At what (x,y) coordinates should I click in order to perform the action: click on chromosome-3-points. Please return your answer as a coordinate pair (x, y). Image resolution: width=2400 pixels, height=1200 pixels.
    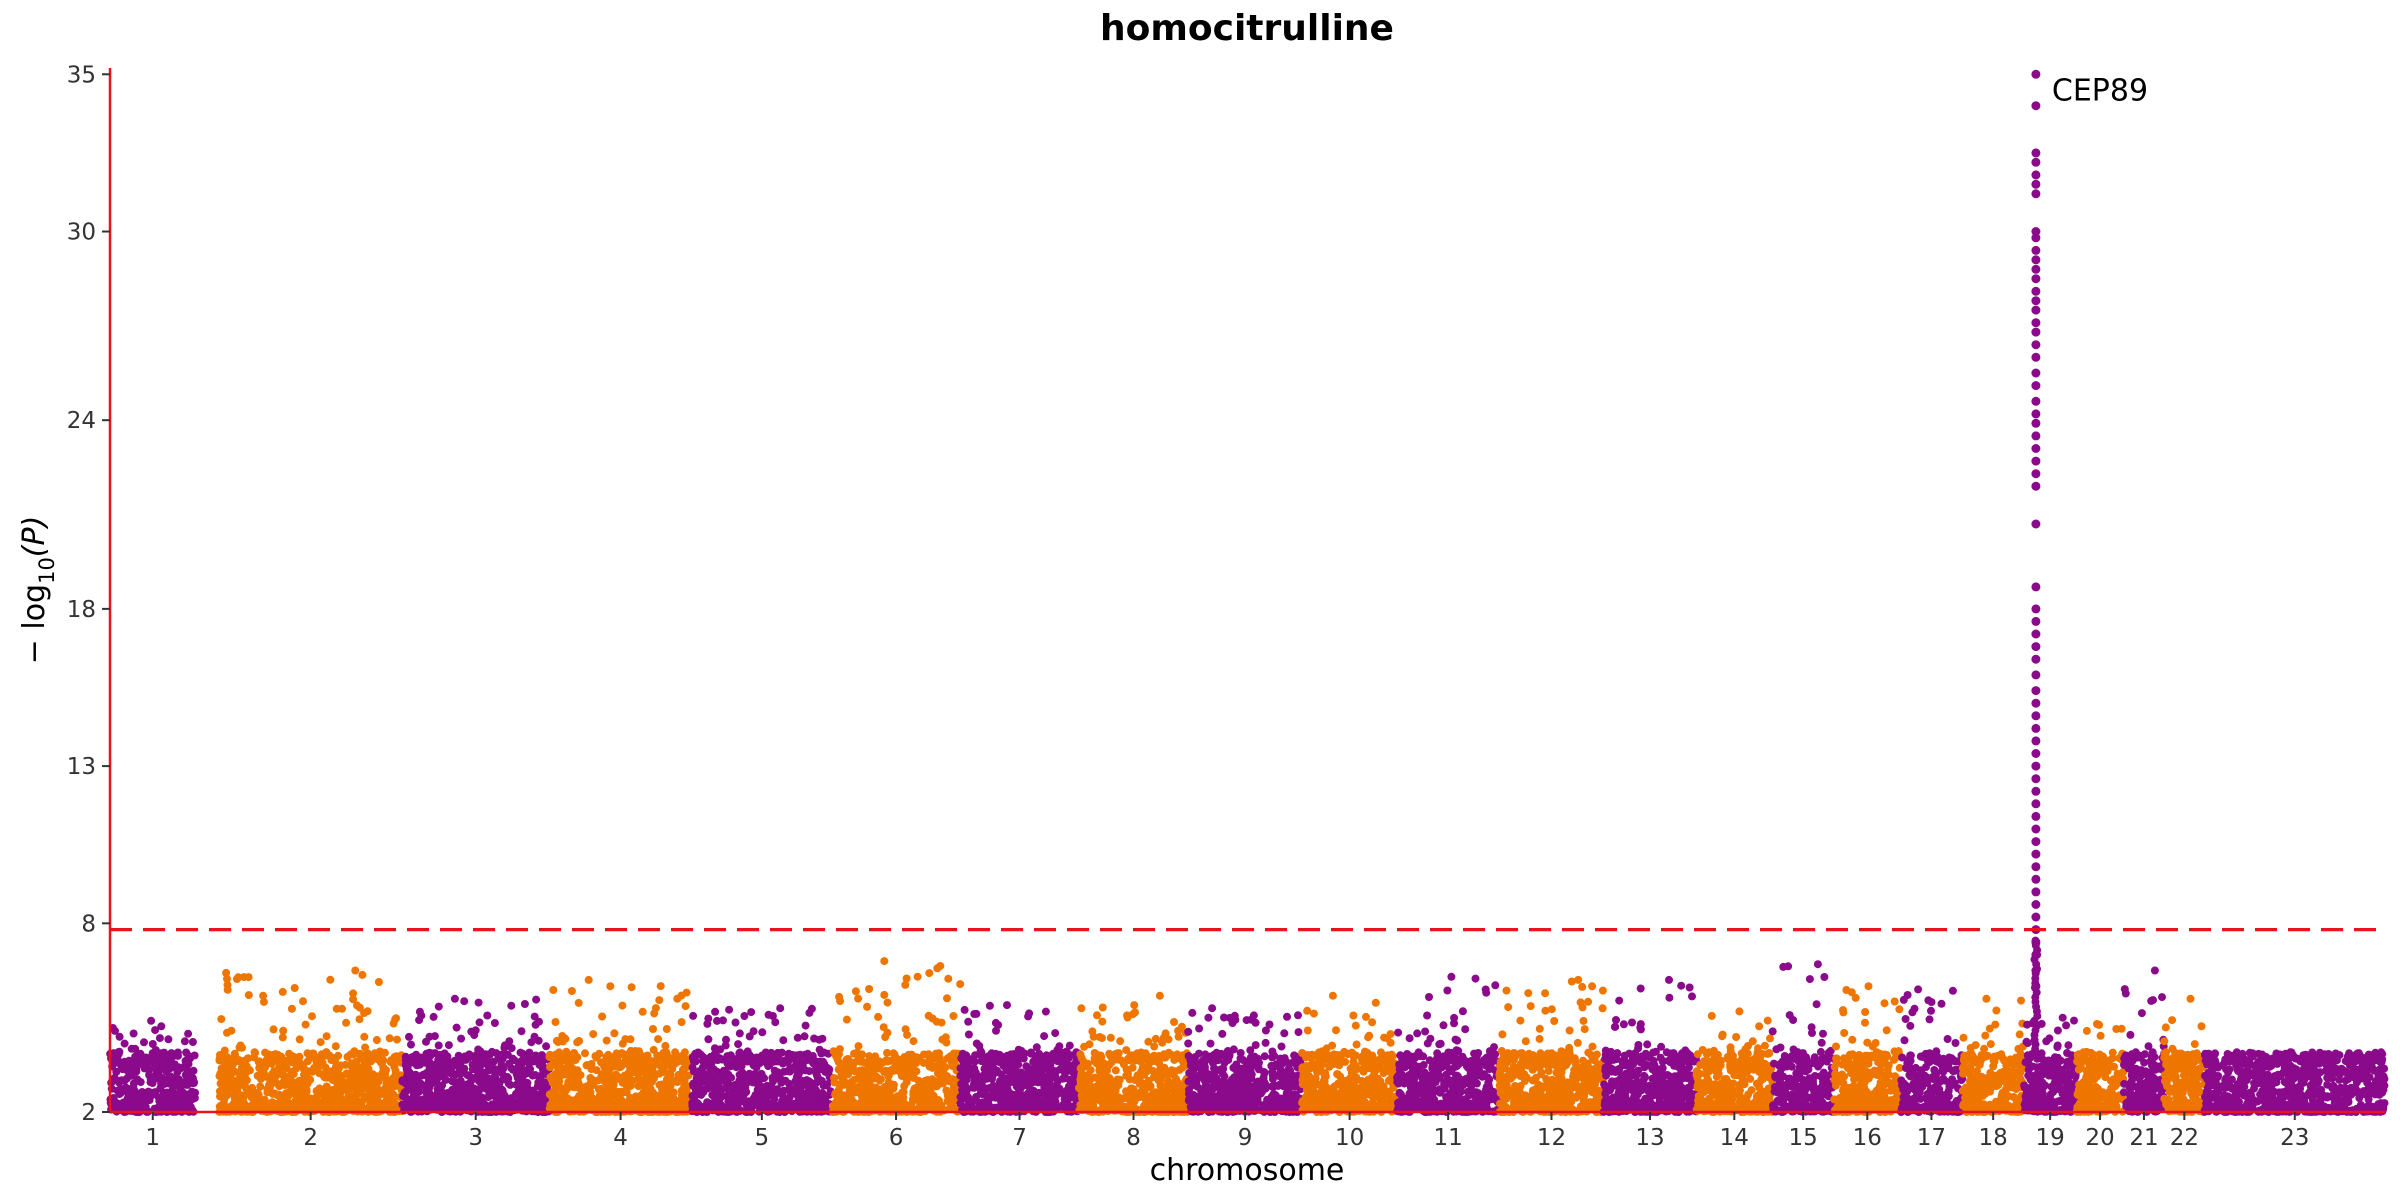
    Looking at the image, I should click on (476, 1055).